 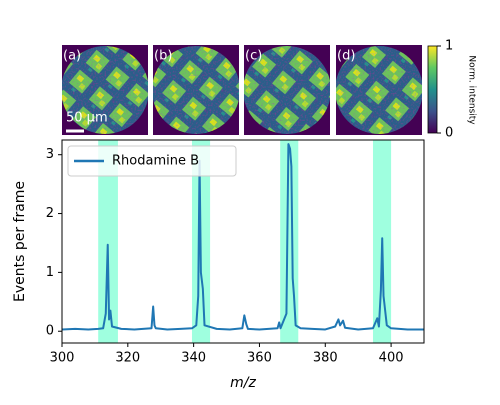 What do you see at coordinates (193, 358) in the screenshot?
I see `x-tick-label: 340` at bounding box center [193, 358].